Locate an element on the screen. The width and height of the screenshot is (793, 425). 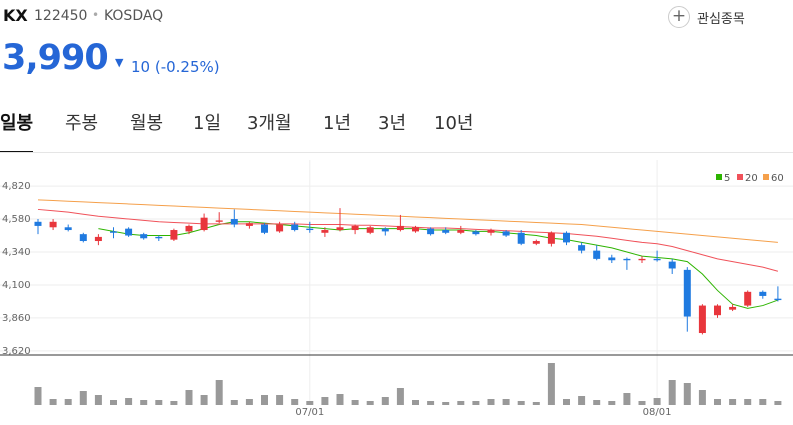
tab: 월봉 is located at coordinates (147, 123).